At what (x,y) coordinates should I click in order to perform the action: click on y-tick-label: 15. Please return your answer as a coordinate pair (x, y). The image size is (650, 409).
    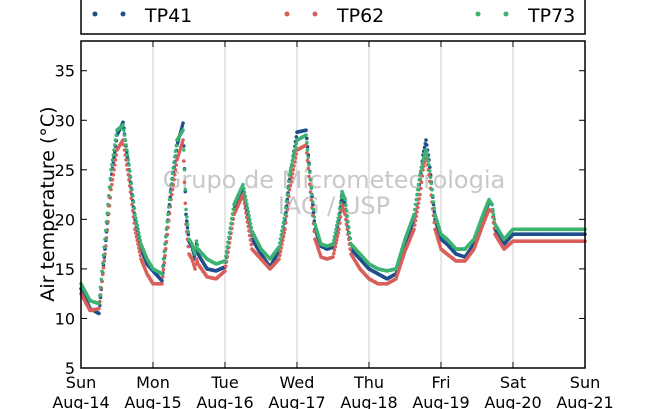
    Looking at the image, I should click on (65, 269).